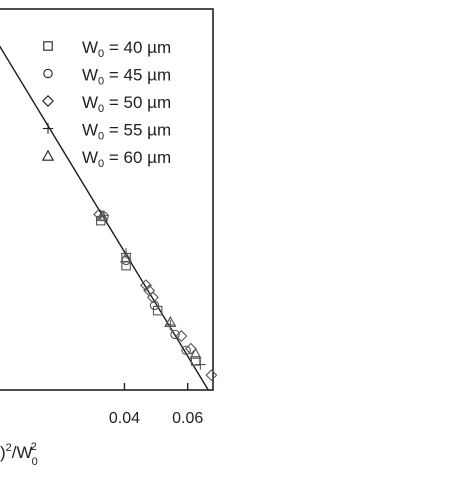  What do you see at coordinates (19, 454) in the screenshot?
I see `x-axis-label: )2/W02` at bounding box center [19, 454].